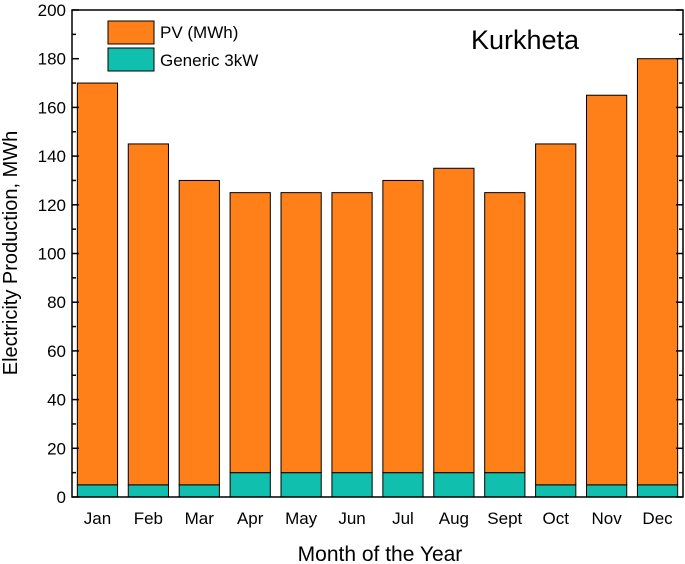 The width and height of the screenshot is (685, 564). I want to click on x-tick-label-jan: Jan, so click(97, 518).